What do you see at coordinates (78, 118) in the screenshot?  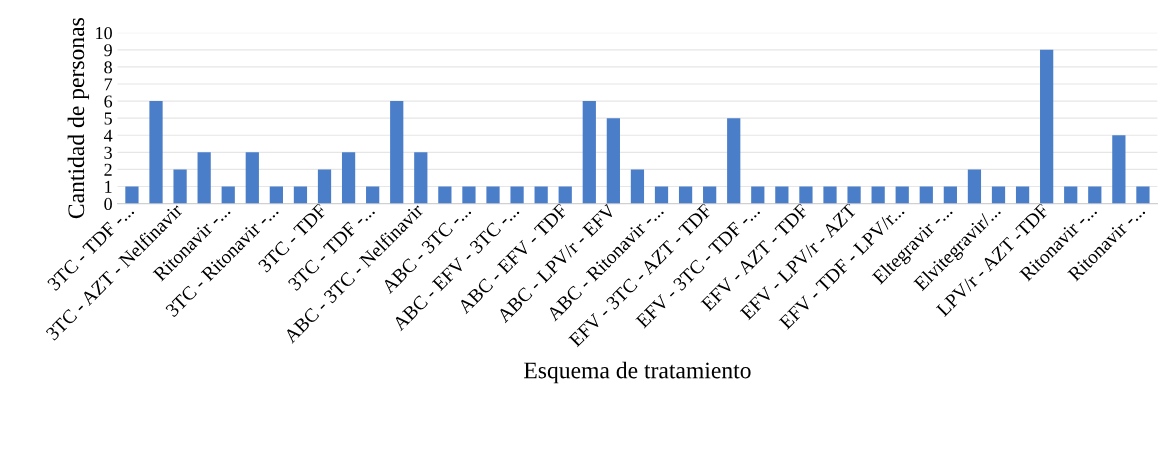 I see `y-axis-title: Cantidad de personas` at bounding box center [78, 118].